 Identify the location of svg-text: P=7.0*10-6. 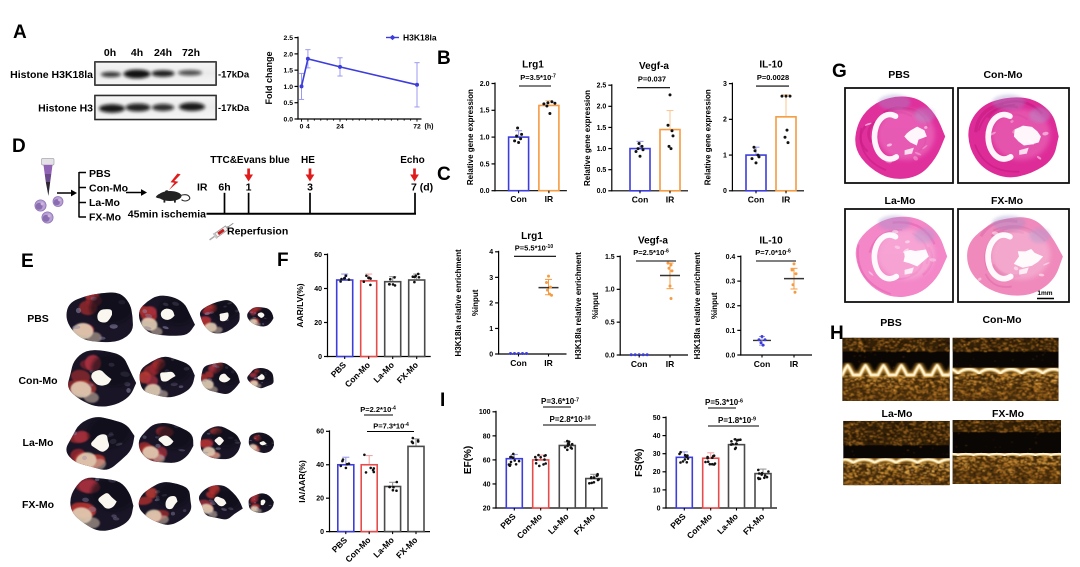
(773, 252).